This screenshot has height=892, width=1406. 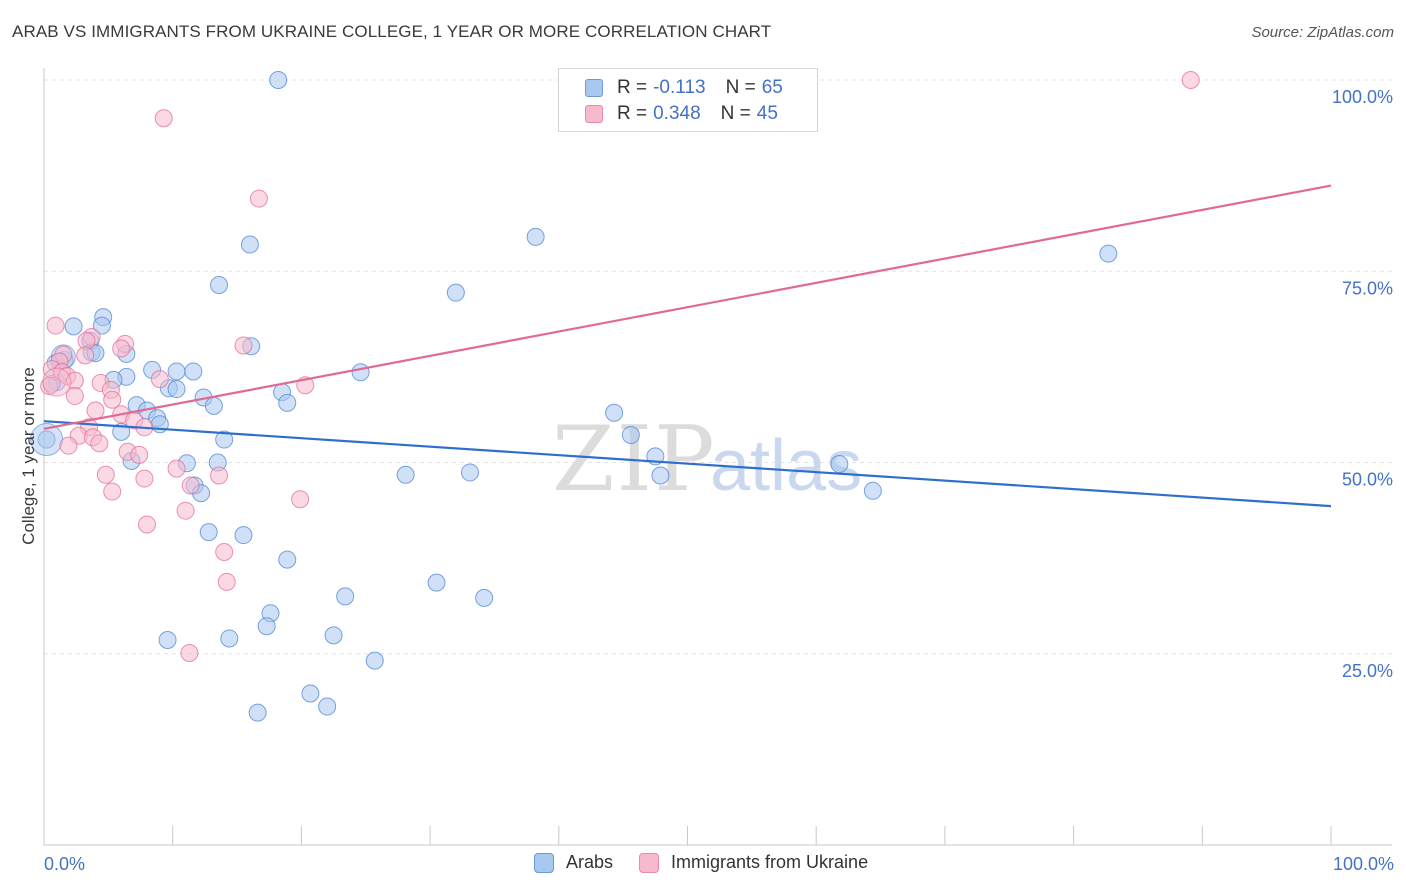 What do you see at coordinates (1367, 480) in the screenshot?
I see `y-tick-label: 50.0%` at bounding box center [1367, 480].